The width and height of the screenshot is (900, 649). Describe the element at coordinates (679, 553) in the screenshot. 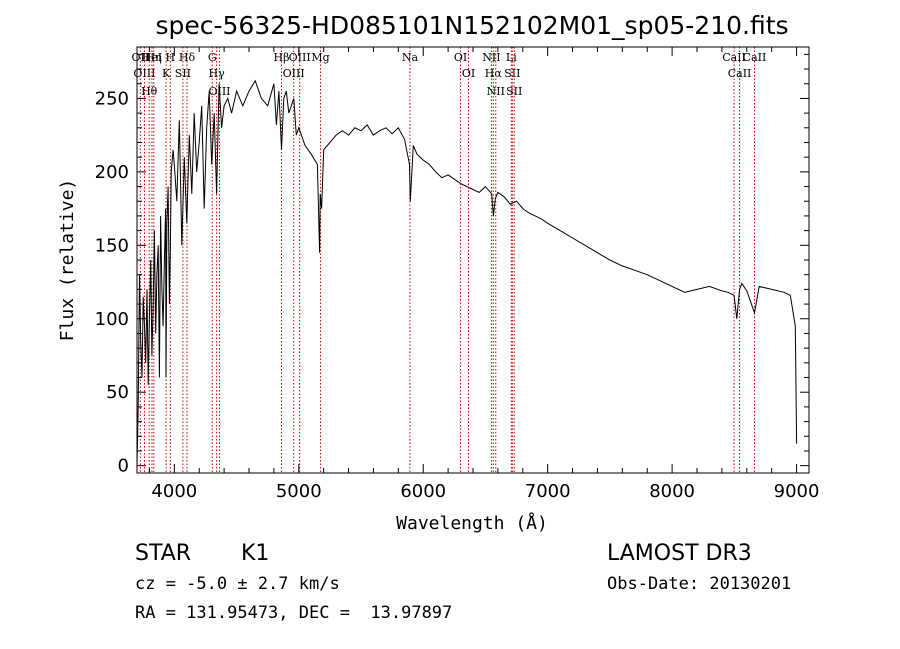

I see `survey-name: LAMOST DR3` at that location.